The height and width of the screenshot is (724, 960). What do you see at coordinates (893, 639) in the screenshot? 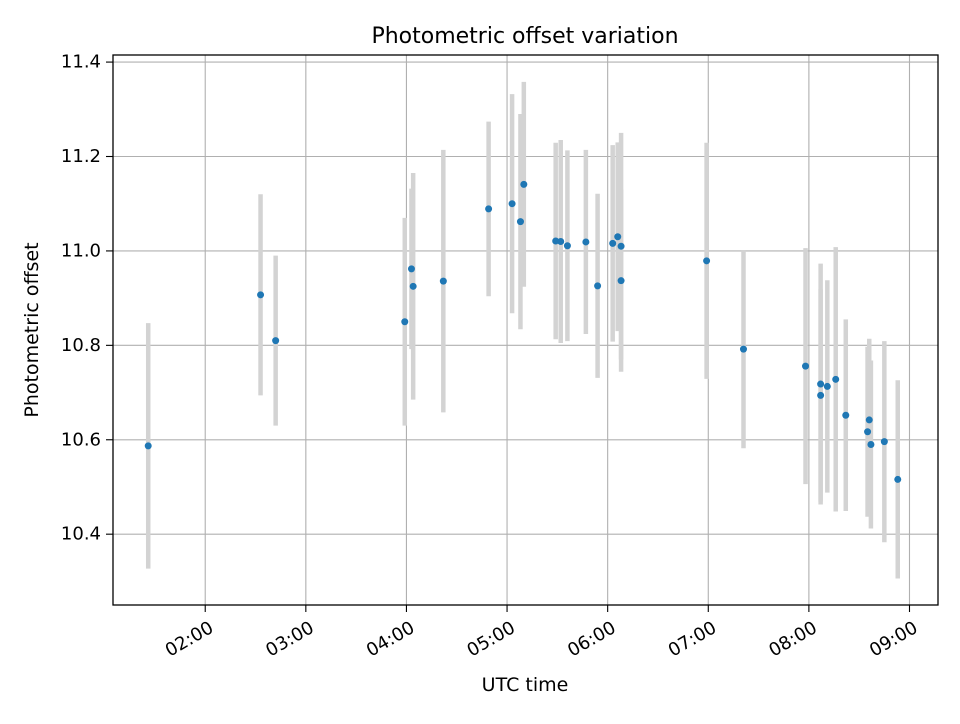
I see `x-tick-label: 09:00` at bounding box center [893, 639].